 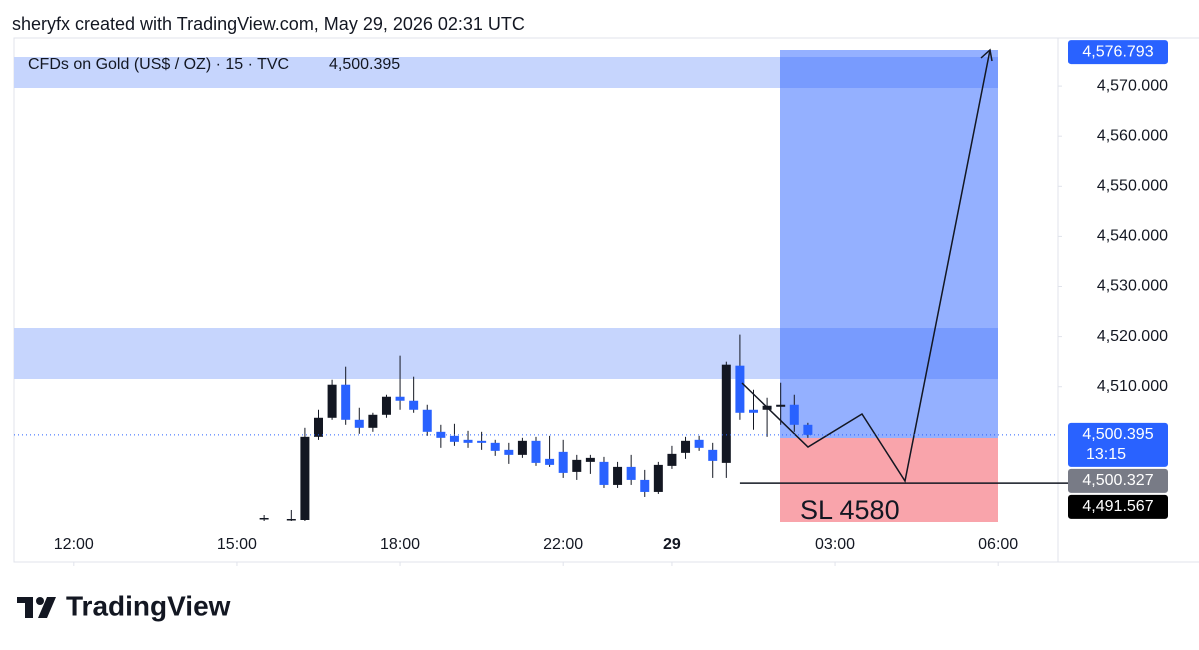 What do you see at coordinates (563, 544) in the screenshot?
I see `x-tick-label: 22:00` at bounding box center [563, 544].